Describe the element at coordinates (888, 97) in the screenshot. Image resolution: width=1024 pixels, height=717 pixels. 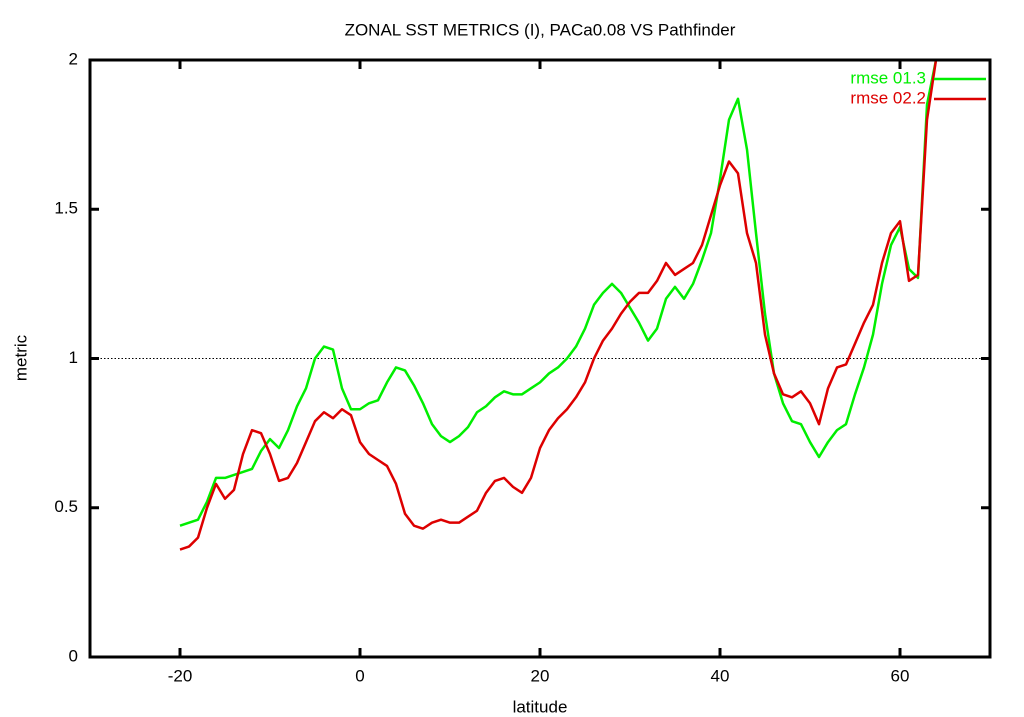
I see `legend-label: rmse 02.2` at that location.